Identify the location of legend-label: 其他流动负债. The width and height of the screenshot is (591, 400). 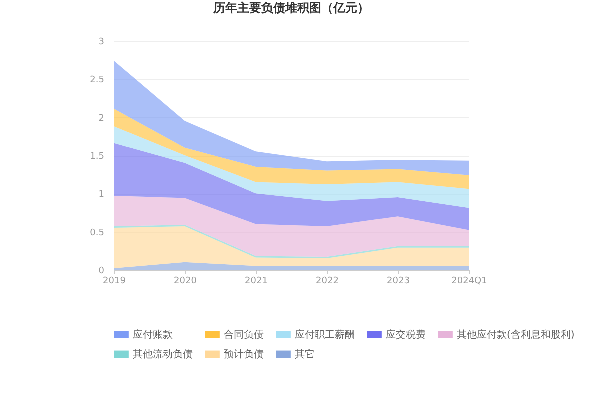
(163, 354).